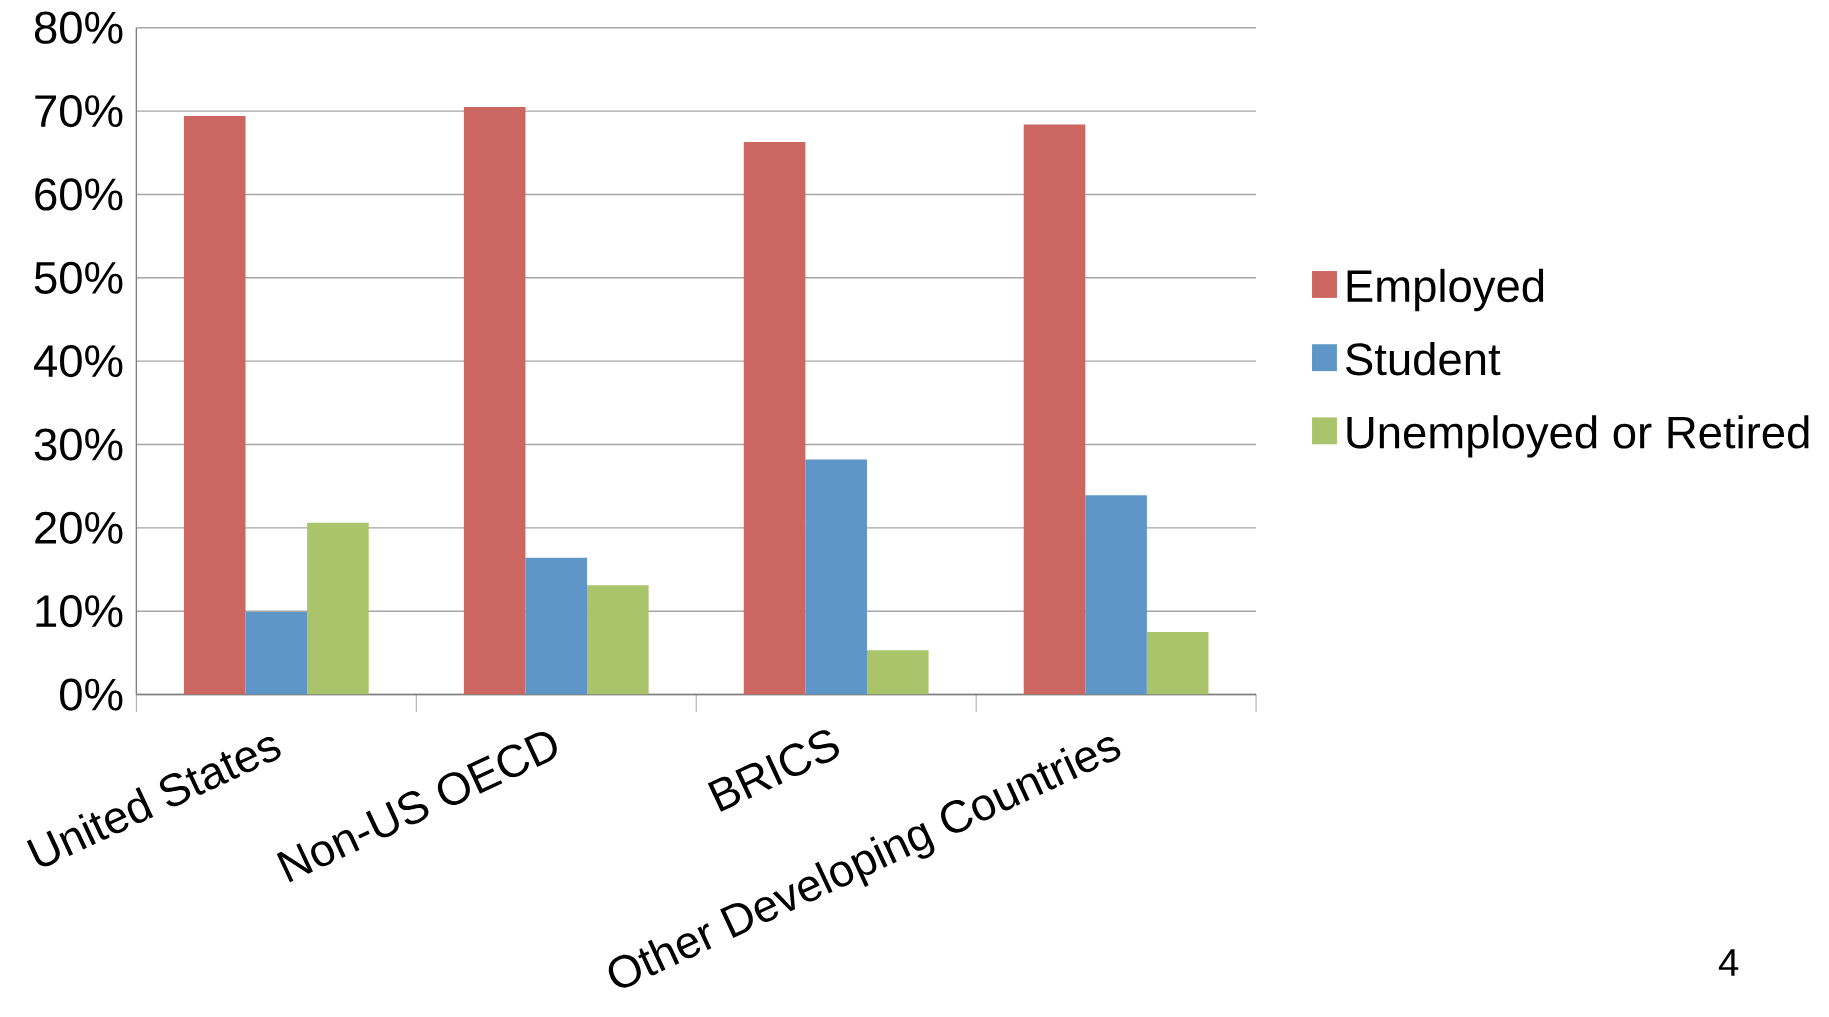  I want to click on y-tick-label: 0%, so click(91, 694).